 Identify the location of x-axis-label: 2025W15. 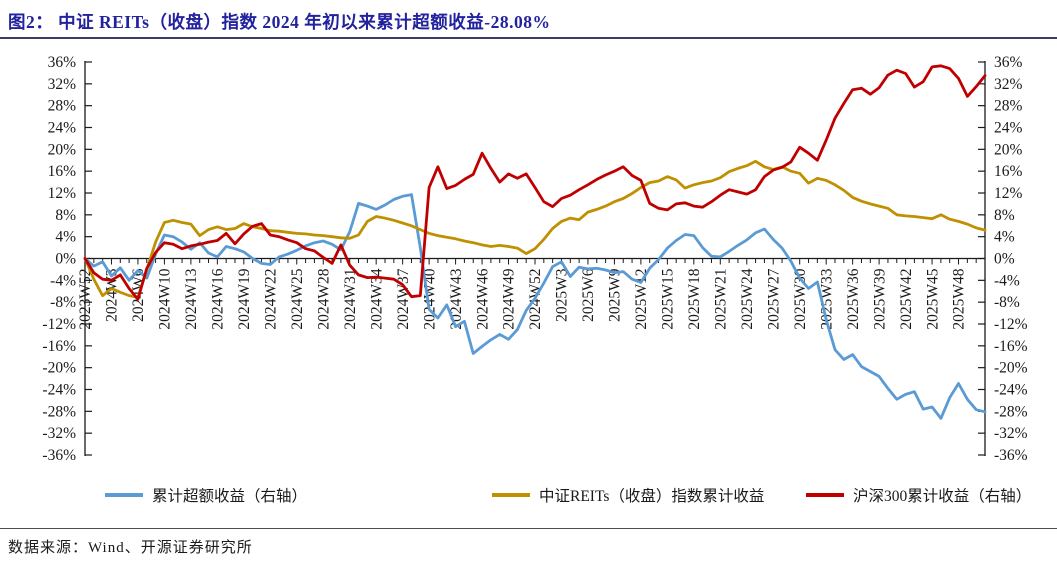
(668, 298).